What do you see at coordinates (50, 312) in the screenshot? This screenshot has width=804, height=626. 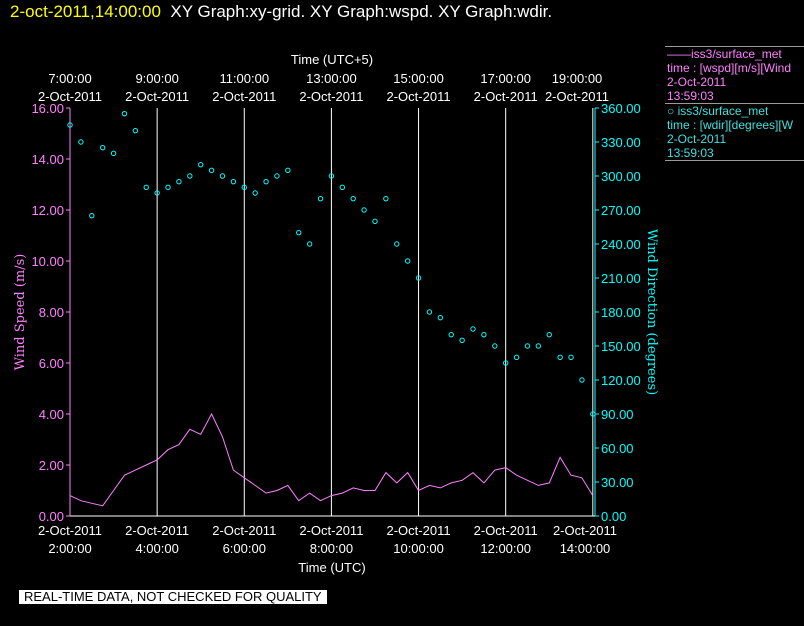 I see `left-y-ticks: 0.00 2.00 4.00 6.00 8.00 10.00 12.00 14.00 16.00` at bounding box center [50, 312].